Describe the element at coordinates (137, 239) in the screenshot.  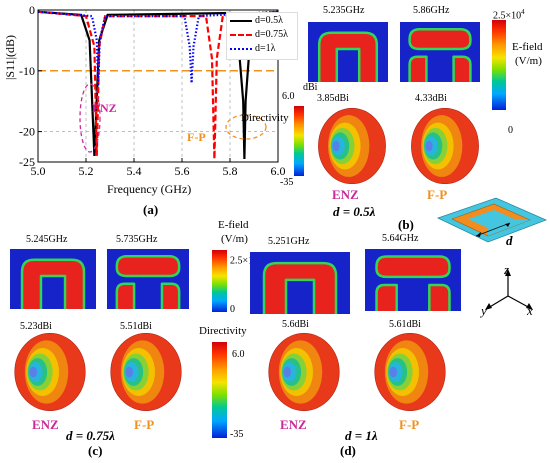
I see `freq-label: 5.735GHz` at that location.